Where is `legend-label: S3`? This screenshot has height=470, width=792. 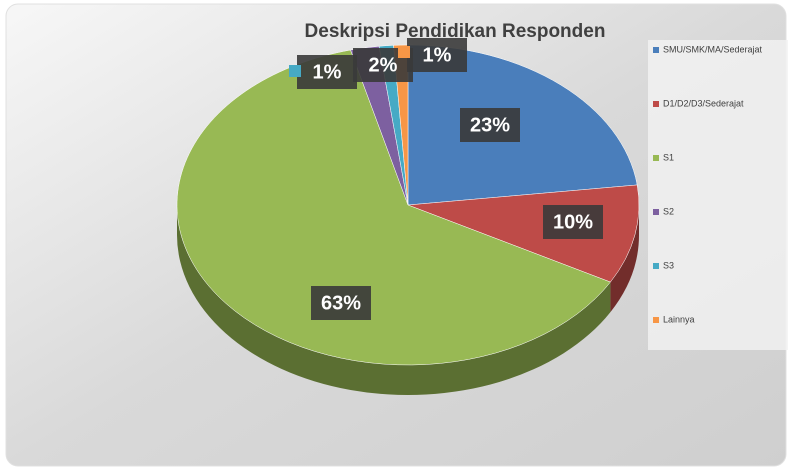 legend-label: S3 is located at coordinates (668, 265).